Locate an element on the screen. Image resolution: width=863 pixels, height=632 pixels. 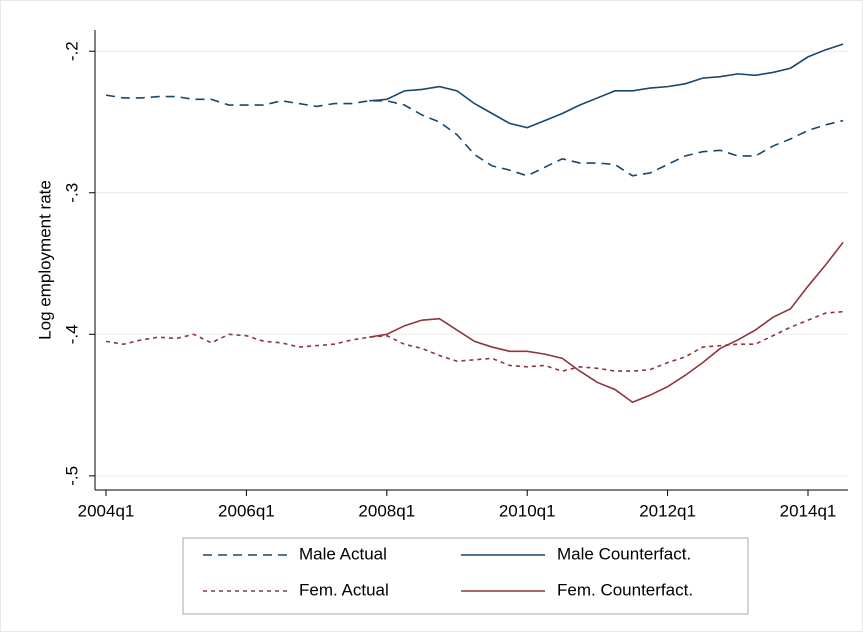
x-tick-label: 2010q1 is located at coordinates (527, 510).